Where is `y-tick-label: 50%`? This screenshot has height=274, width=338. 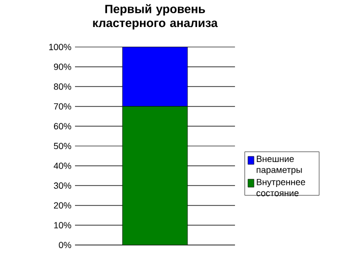
y-tick-label: 50% is located at coordinates (63, 146).